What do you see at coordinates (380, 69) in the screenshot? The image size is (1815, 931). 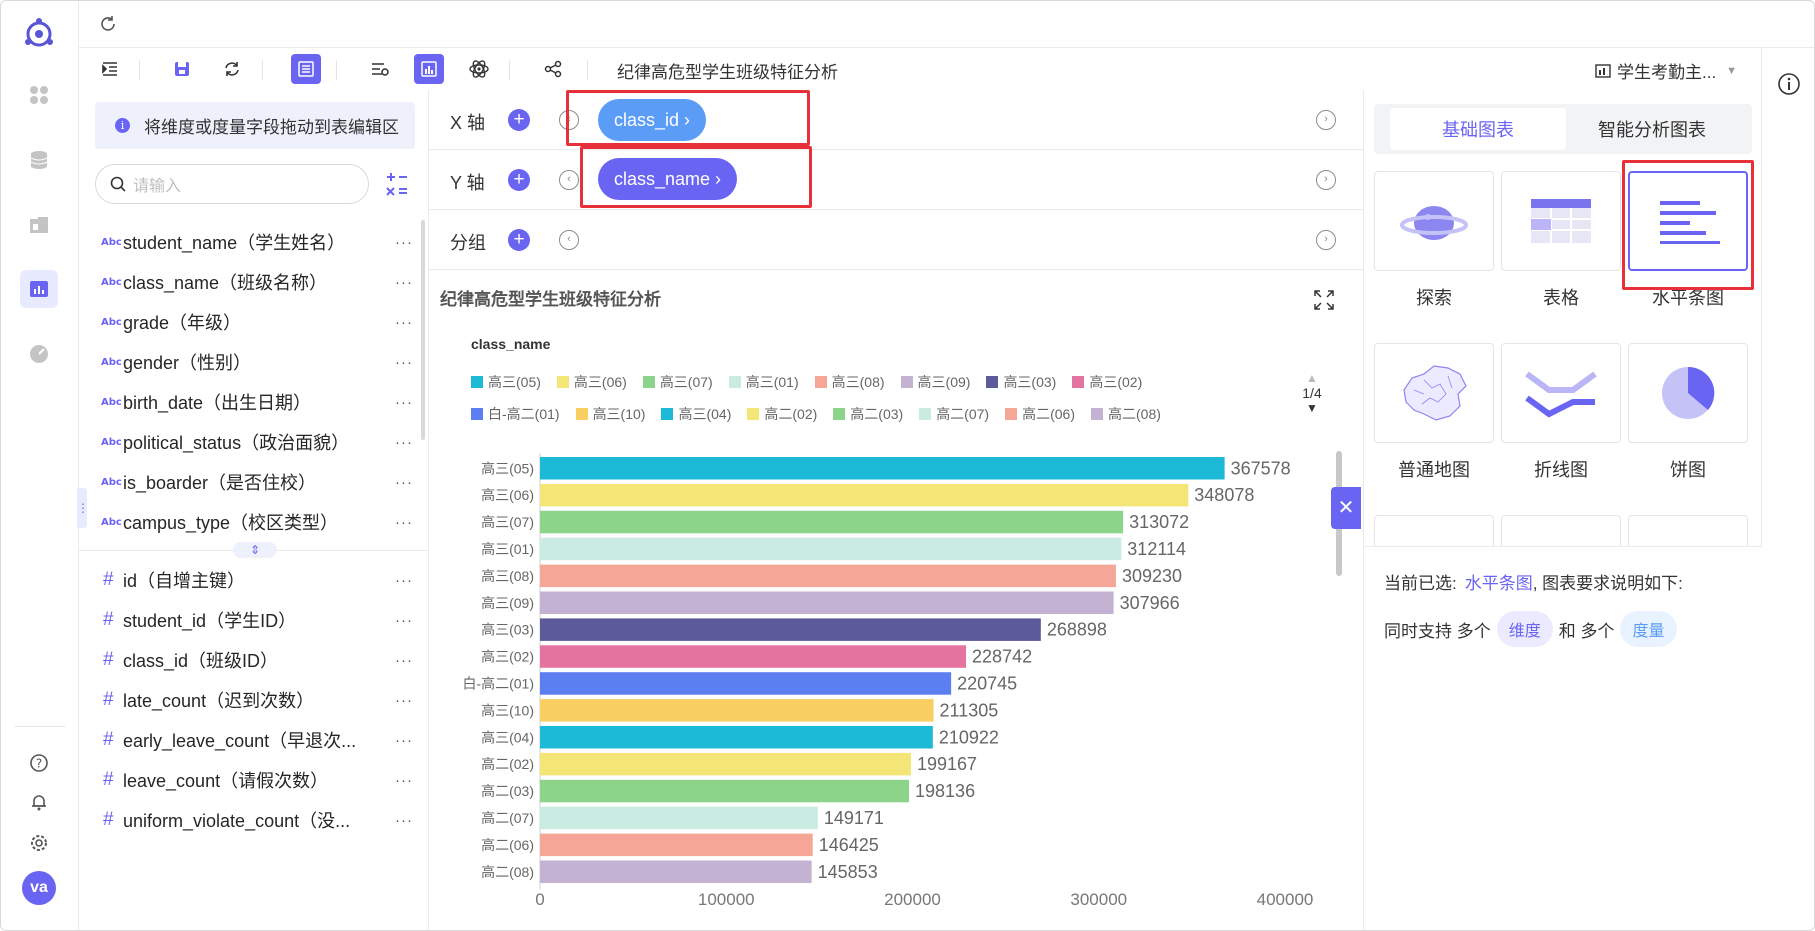 I see `filter-settings-icon` at bounding box center [380, 69].